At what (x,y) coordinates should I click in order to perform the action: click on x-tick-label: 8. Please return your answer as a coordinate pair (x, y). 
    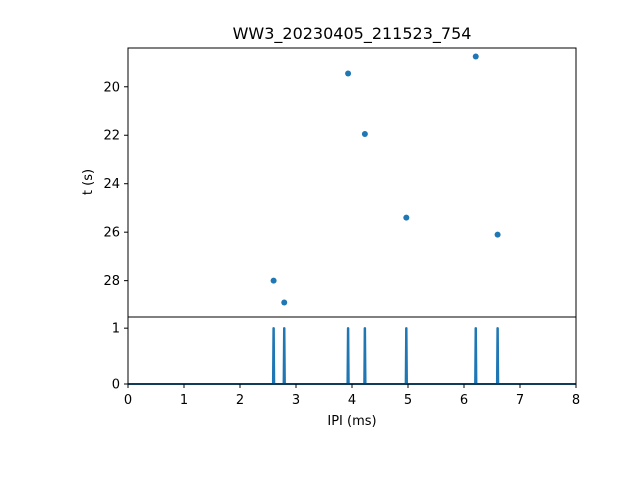
    Looking at the image, I should click on (576, 400).